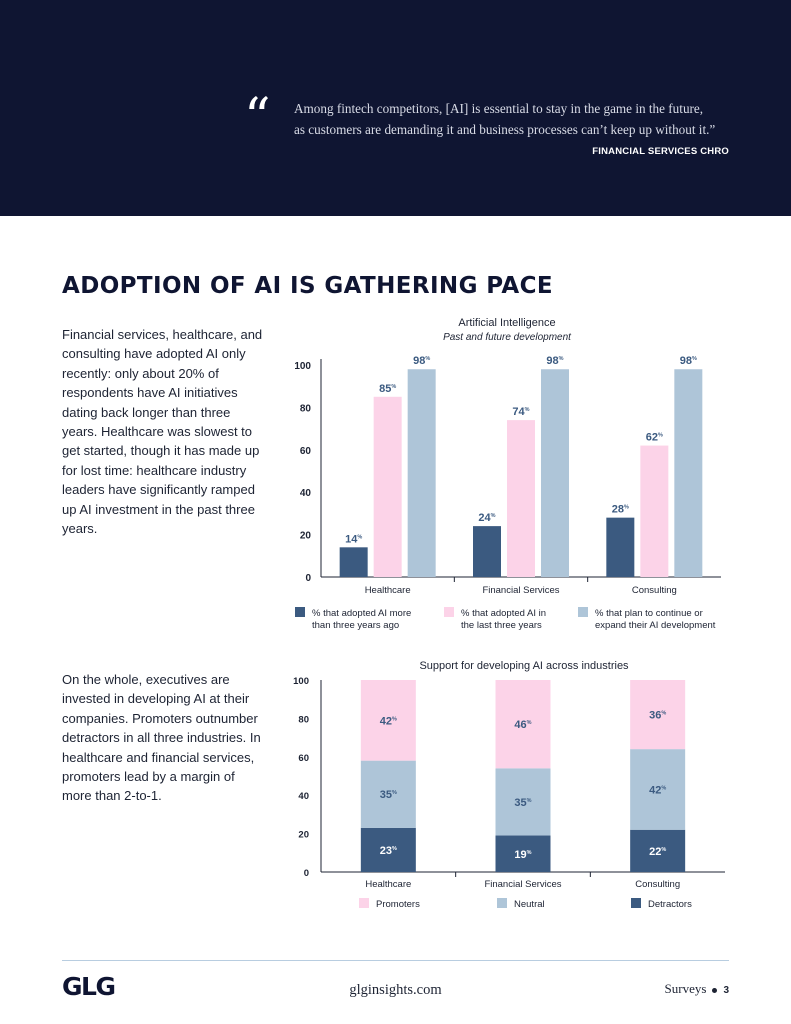  Describe the element at coordinates (688, 473) in the screenshot. I see `chart1-bar-consulting-s3` at that location.